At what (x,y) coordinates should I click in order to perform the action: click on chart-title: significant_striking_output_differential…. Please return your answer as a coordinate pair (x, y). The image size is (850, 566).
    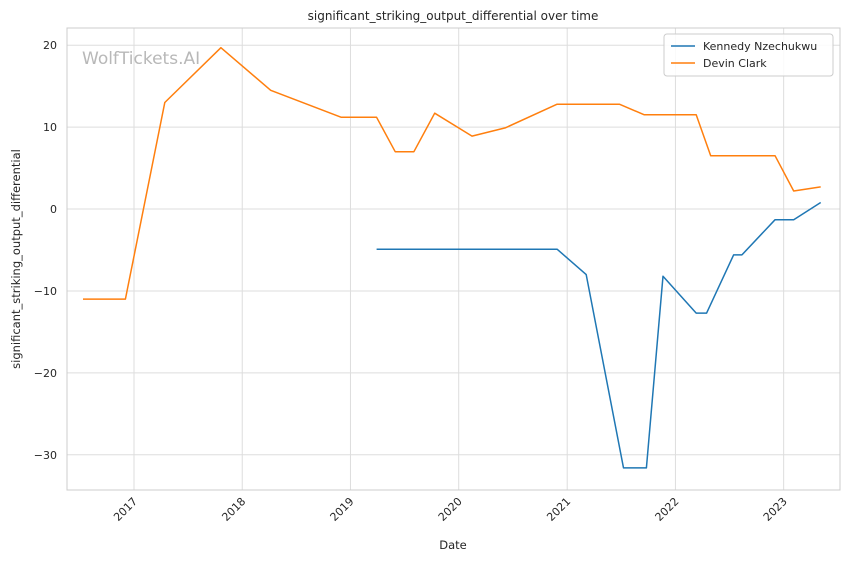
    Looking at the image, I should click on (453, 16).